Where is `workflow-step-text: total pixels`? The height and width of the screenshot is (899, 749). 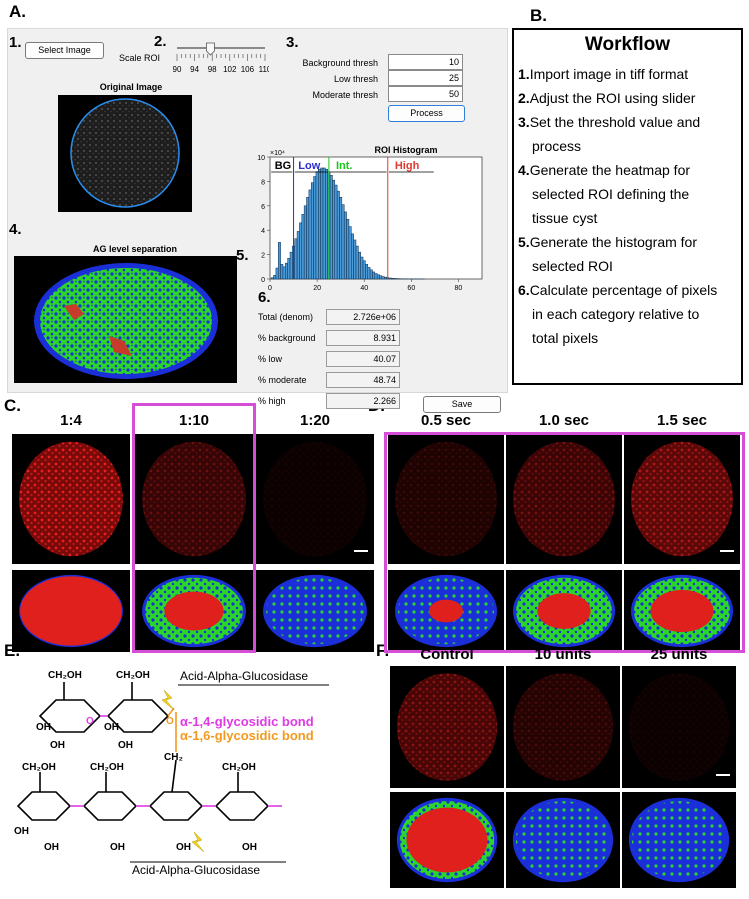 workflow-step-text: total pixels is located at coordinates (565, 338).